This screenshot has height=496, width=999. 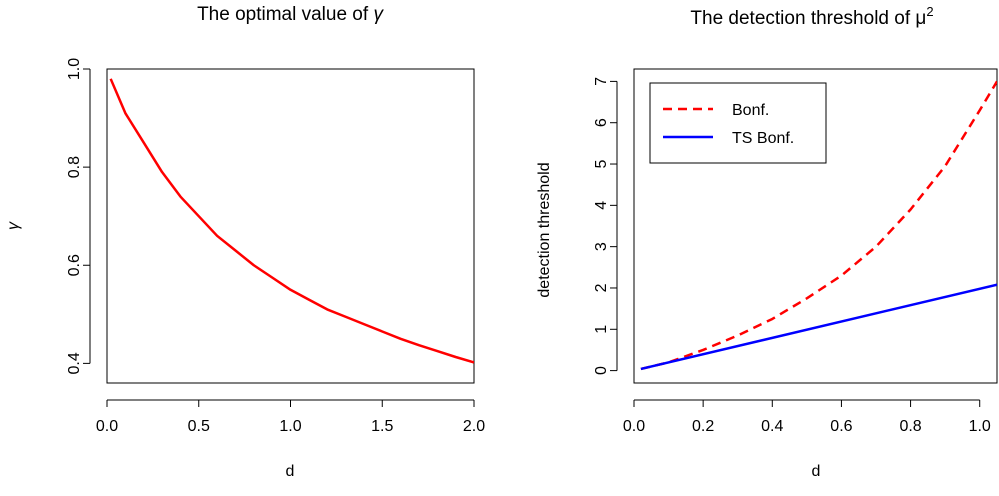 What do you see at coordinates (634, 426) in the screenshot?
I see `right-x-tick-label: 0.0` at bounding box center [634, 426].